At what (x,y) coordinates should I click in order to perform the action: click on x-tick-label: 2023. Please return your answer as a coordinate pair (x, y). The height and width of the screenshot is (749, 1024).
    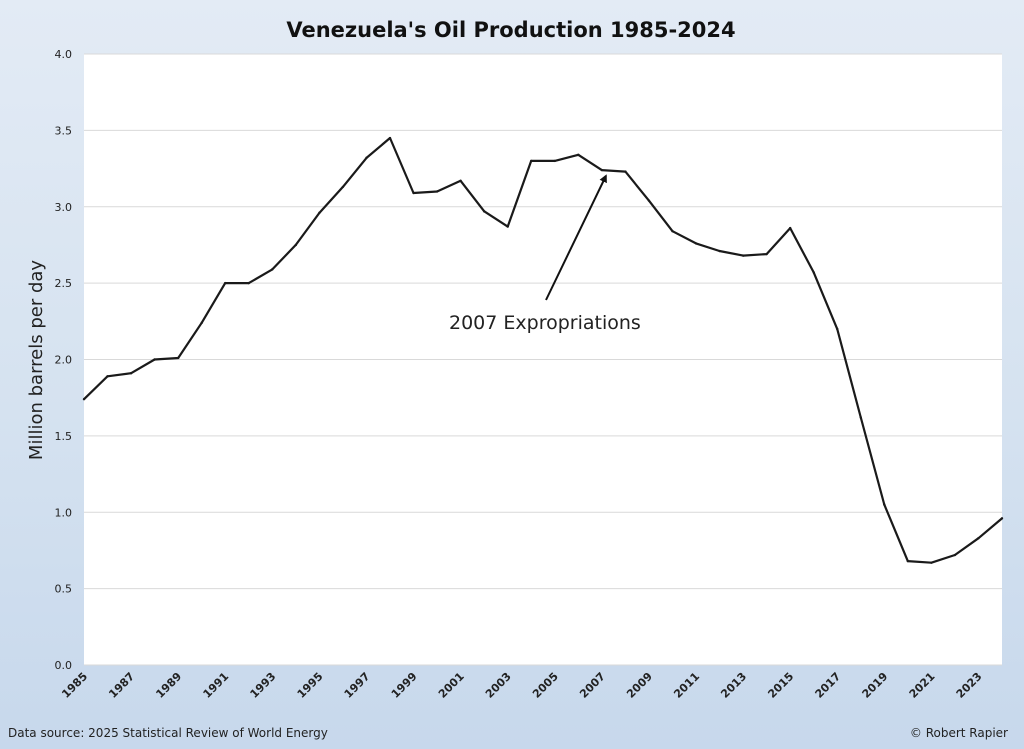
    Looking at the image, I should click on (969, 685).